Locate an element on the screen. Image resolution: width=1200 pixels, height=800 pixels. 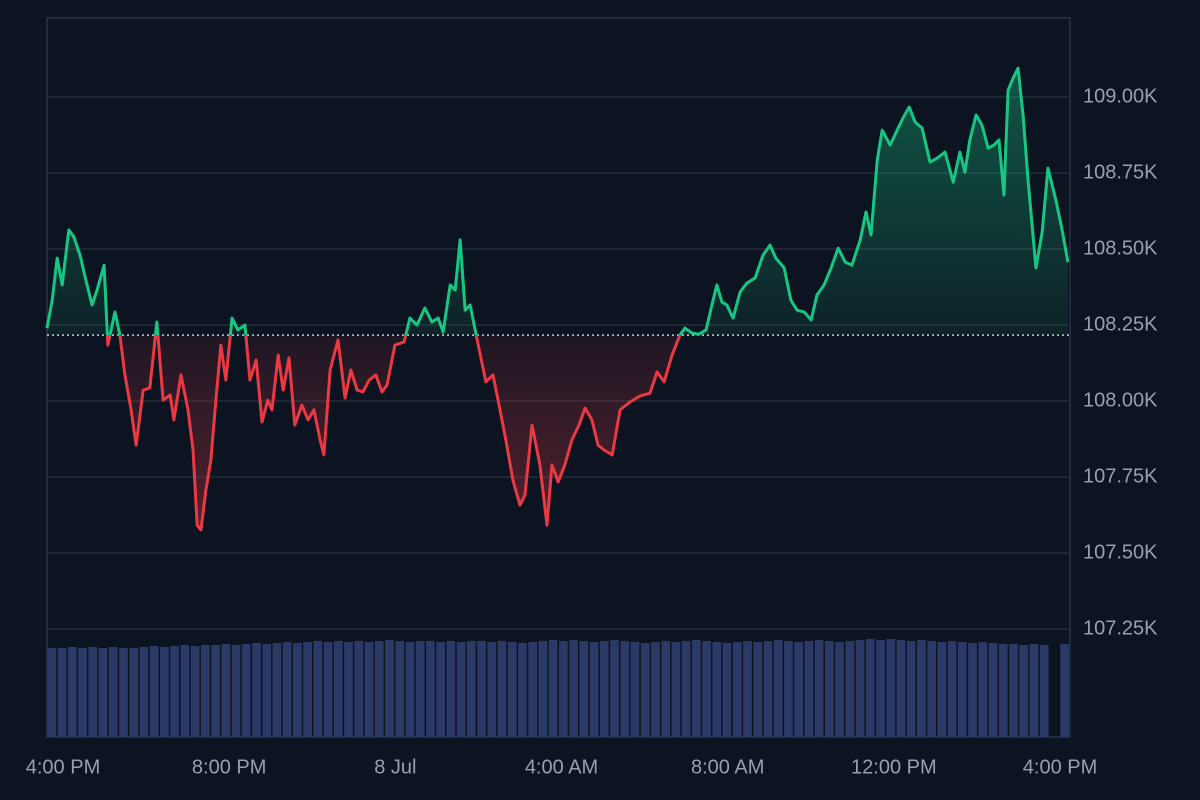
x-tick-label: 4:00 PM is located at coordinates (1060, 767).